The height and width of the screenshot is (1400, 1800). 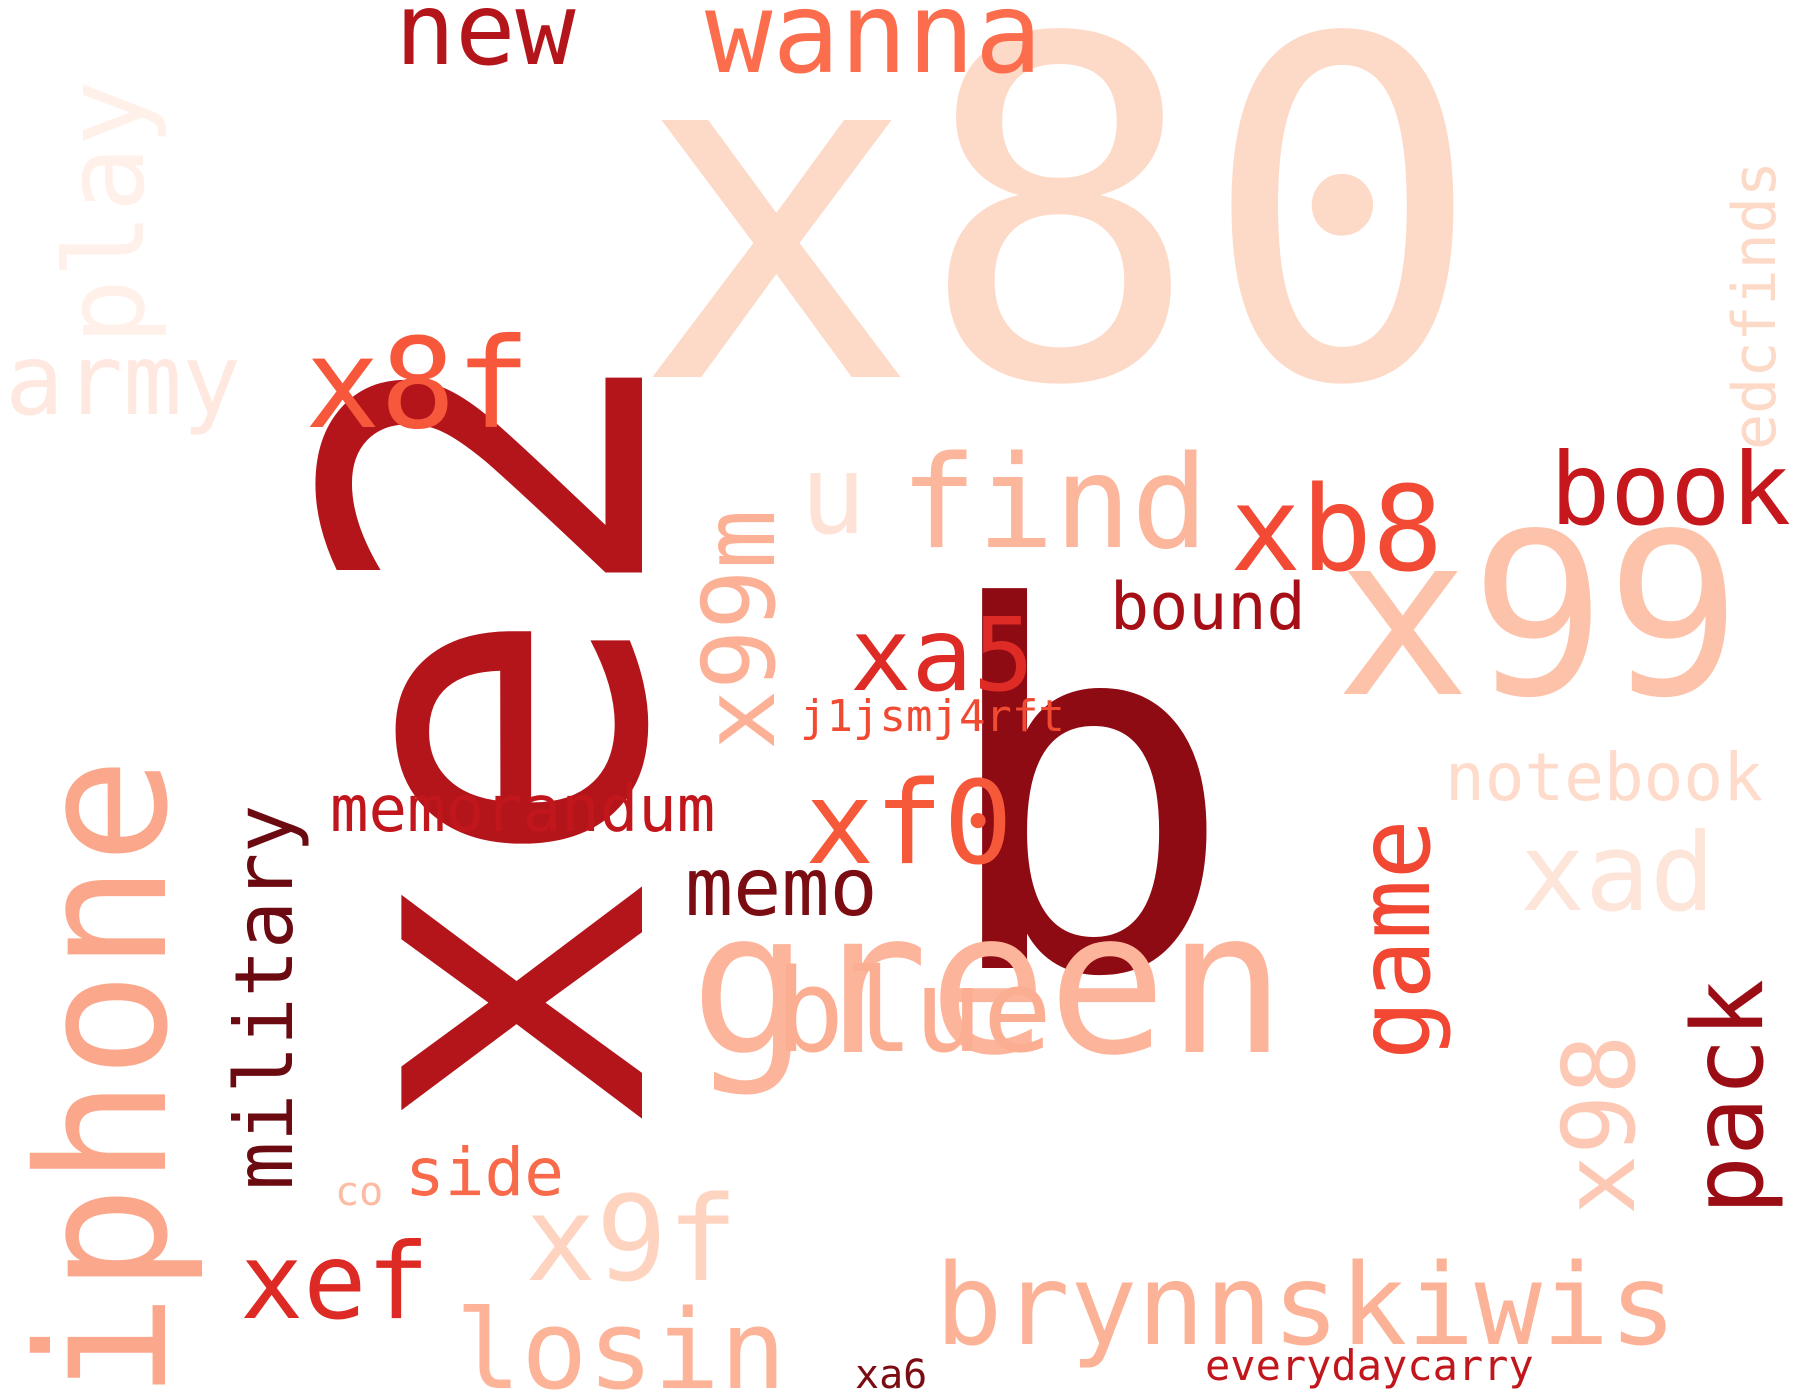 I want to click on word-brynnskiwis: brynnskiwis, so click(x=1306, y=1306).